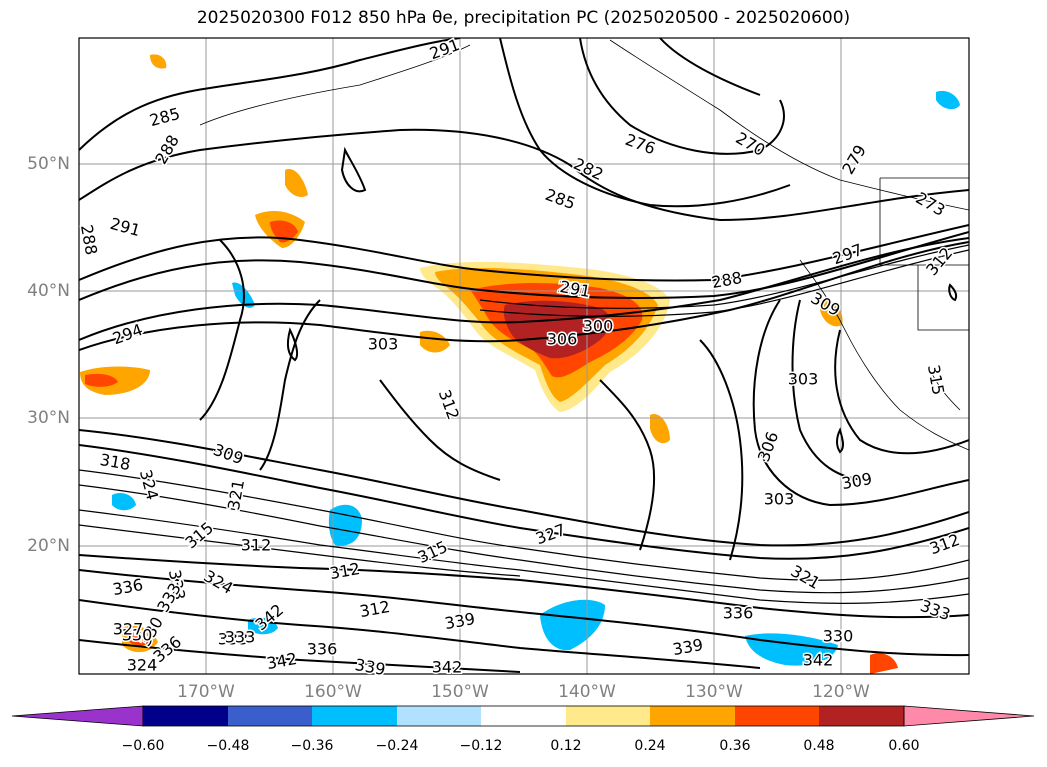 The image size is (1047, 767). Describe the element at coordinates (48, 546) in the screenshot. I see `lat-label-20n: 20°N` at that location.